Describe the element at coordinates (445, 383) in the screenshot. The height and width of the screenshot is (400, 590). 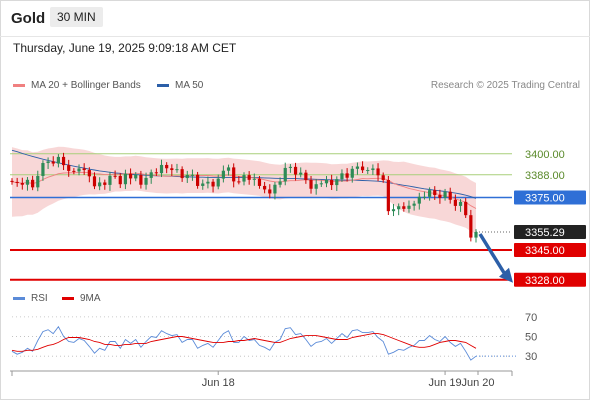
I see `x-tick-label: Jun 19` at that location.